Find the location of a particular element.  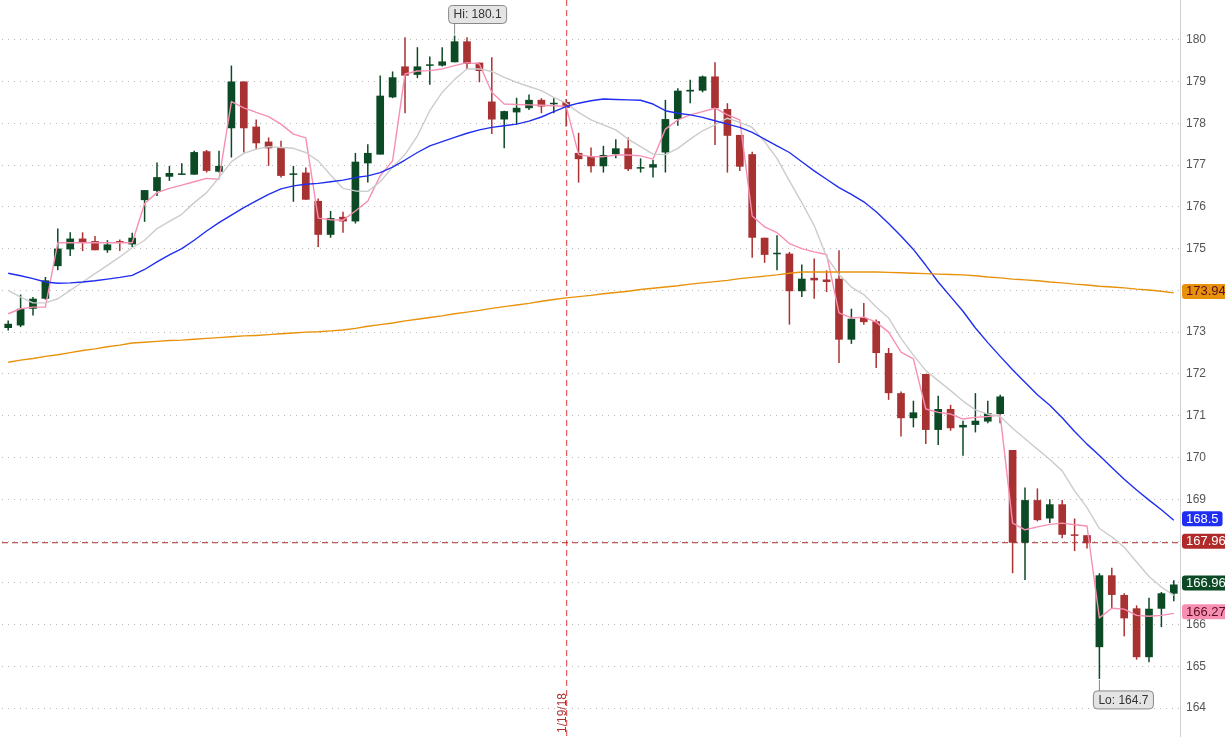

y-tick-label: 177 is located at coordinates (1196, 164).